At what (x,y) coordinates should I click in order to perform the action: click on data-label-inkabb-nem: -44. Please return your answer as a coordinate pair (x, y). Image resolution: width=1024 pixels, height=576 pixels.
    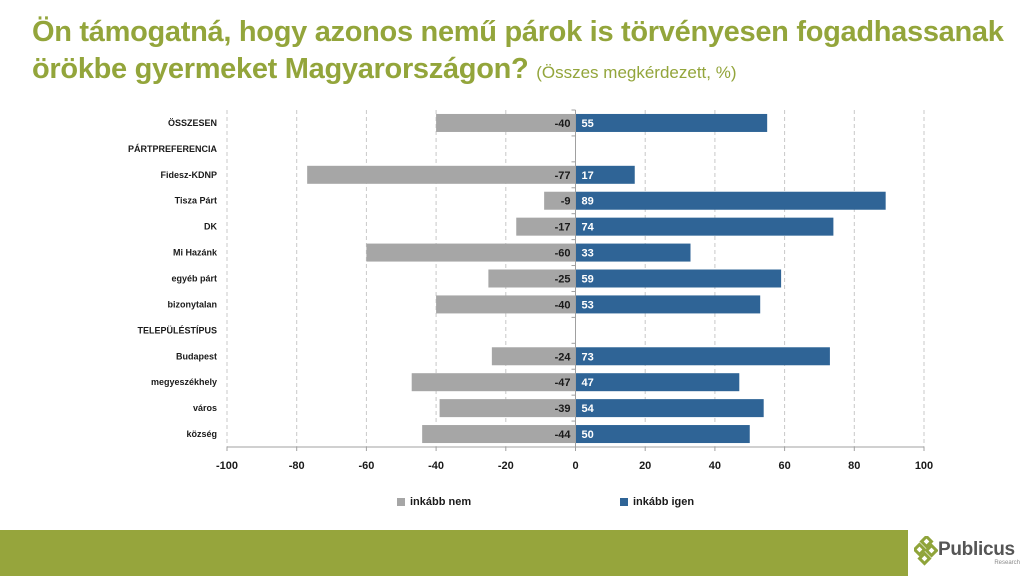
    Looking at the image, I should click on (563, 435).